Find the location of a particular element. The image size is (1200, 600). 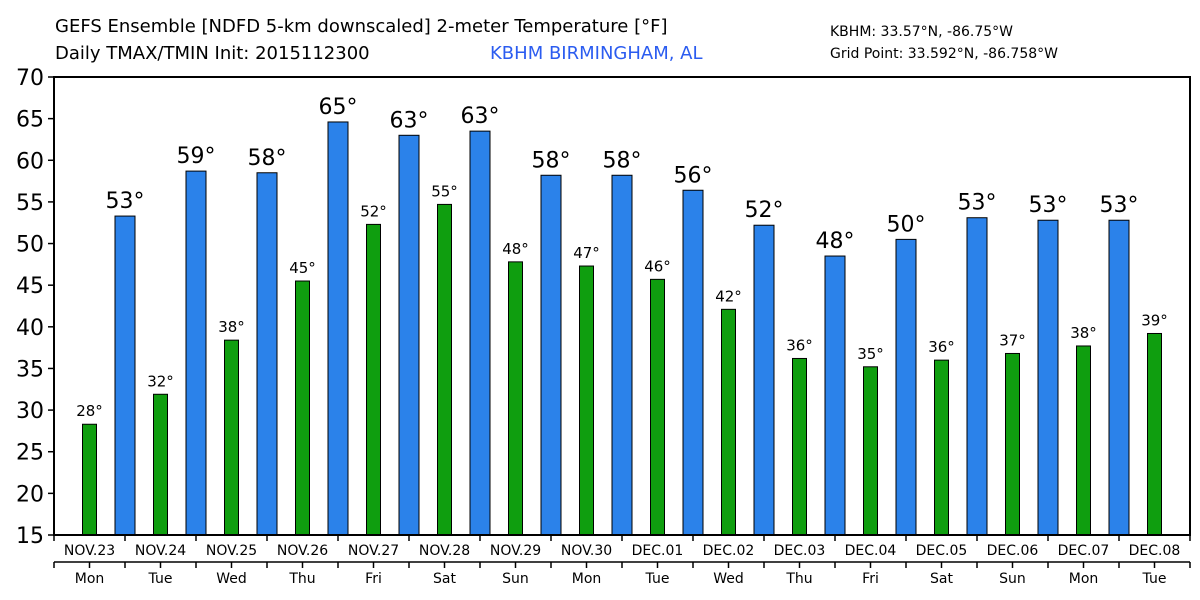

tmax-label: 48° is located at coordinates (835, 241).